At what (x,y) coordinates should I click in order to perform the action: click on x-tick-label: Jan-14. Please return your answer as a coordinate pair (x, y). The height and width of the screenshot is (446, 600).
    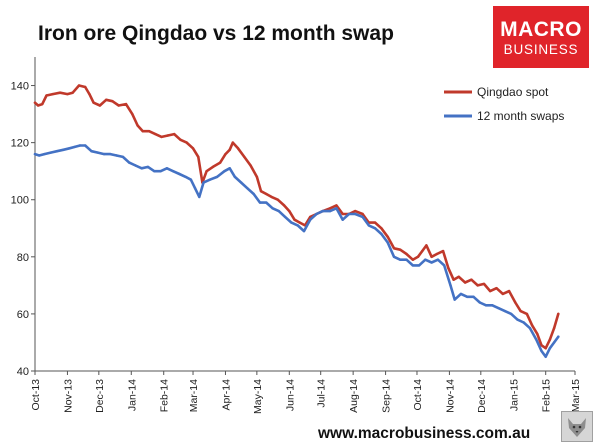
    Looking at the image, I should click on (132, 395).